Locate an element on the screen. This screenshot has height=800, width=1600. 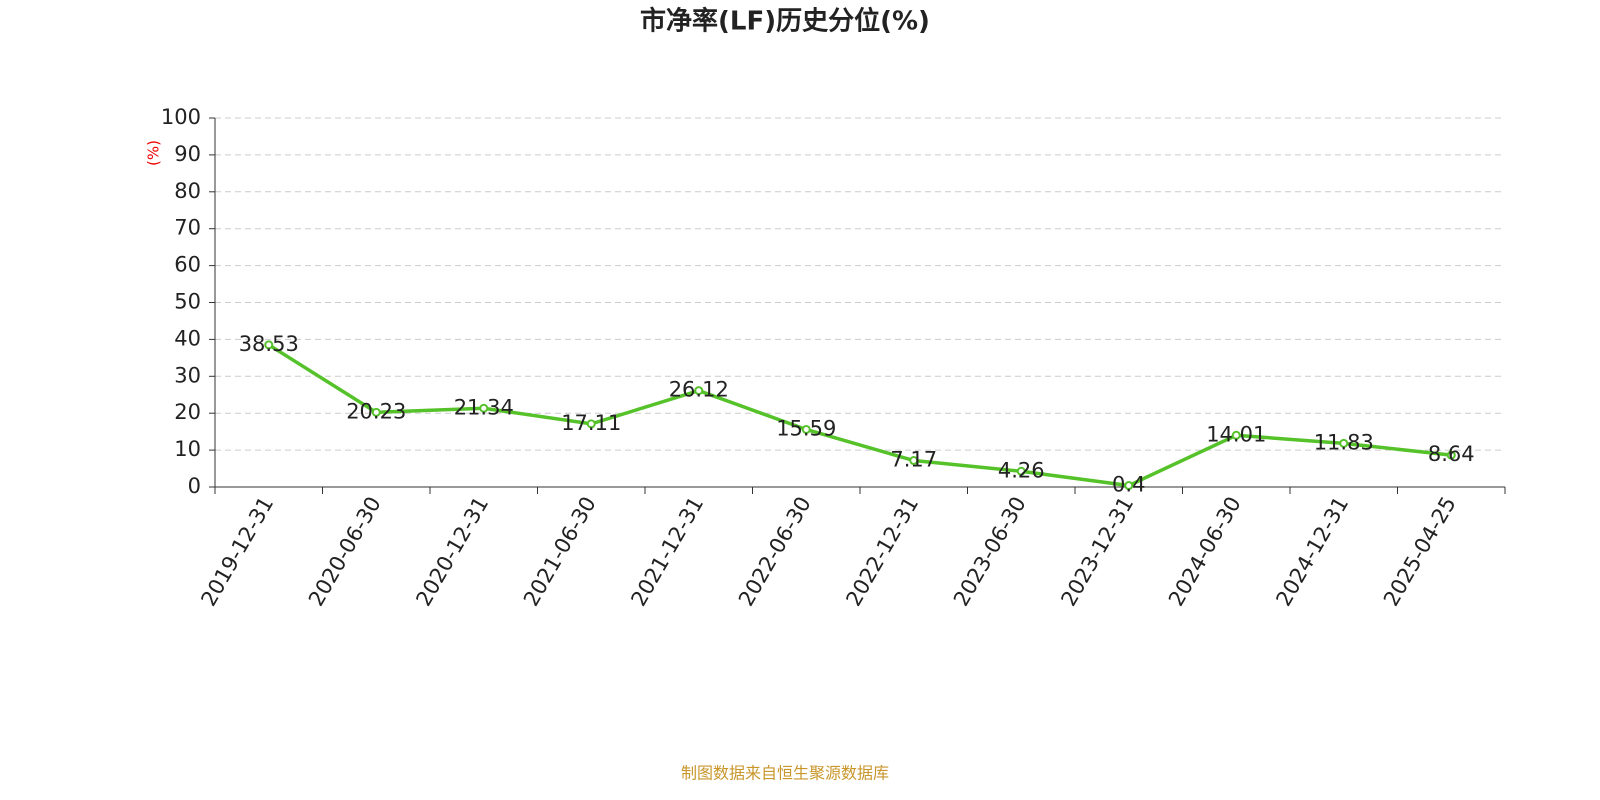
x-tick-label: 2024-06-30 is located at coordinates (1205, 552).